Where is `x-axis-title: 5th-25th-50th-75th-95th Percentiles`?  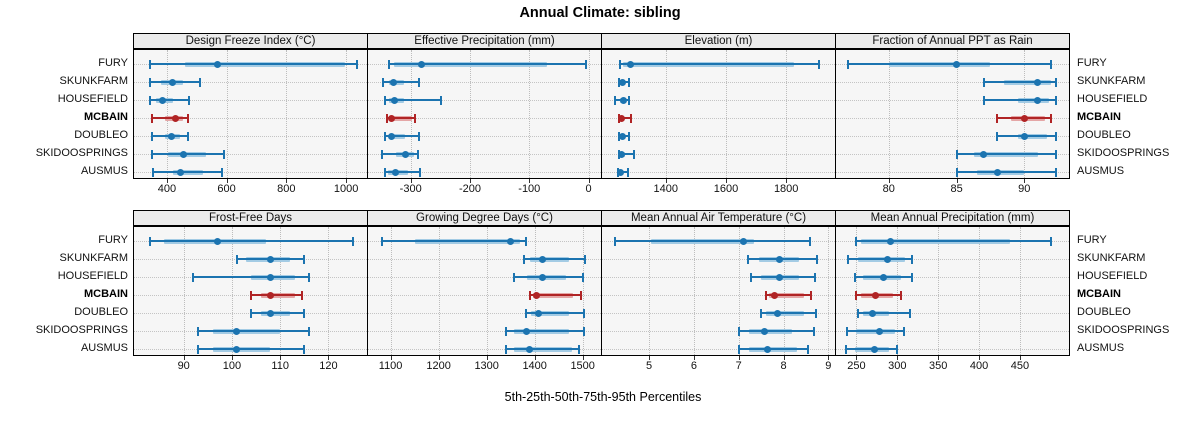
x-axis-title: 5th-25th-50th-75th-95th Percentiles is located at coordinates (603, 397).